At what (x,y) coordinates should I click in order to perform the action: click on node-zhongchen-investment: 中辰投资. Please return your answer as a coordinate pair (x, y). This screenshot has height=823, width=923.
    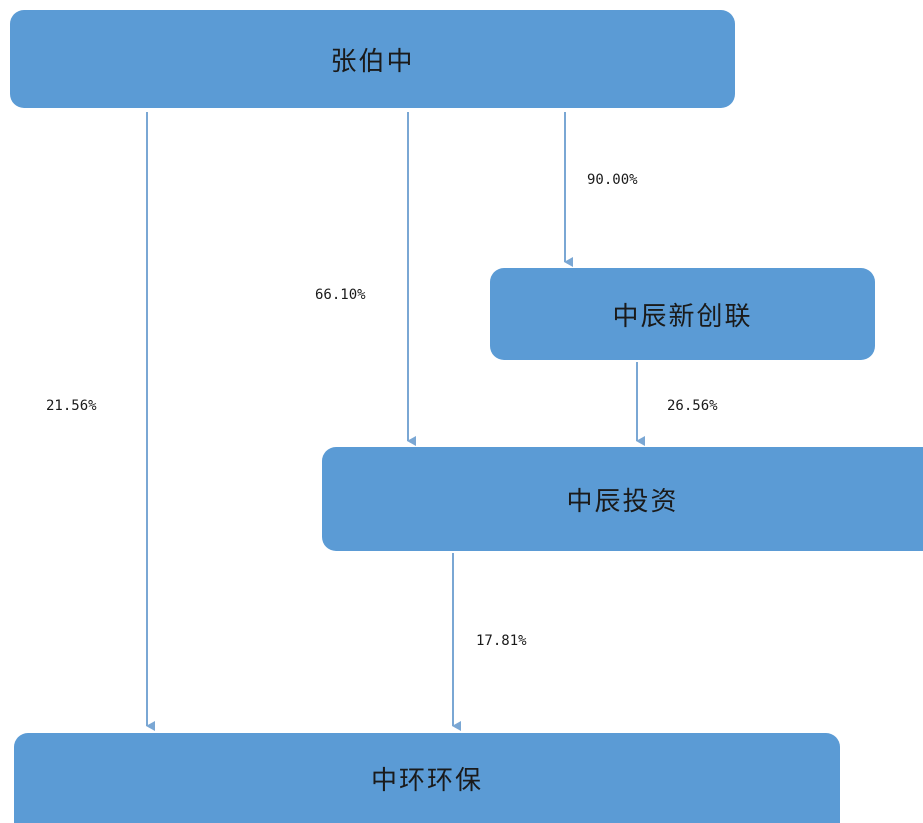
    Looking at the image, I should click on (622, 499).